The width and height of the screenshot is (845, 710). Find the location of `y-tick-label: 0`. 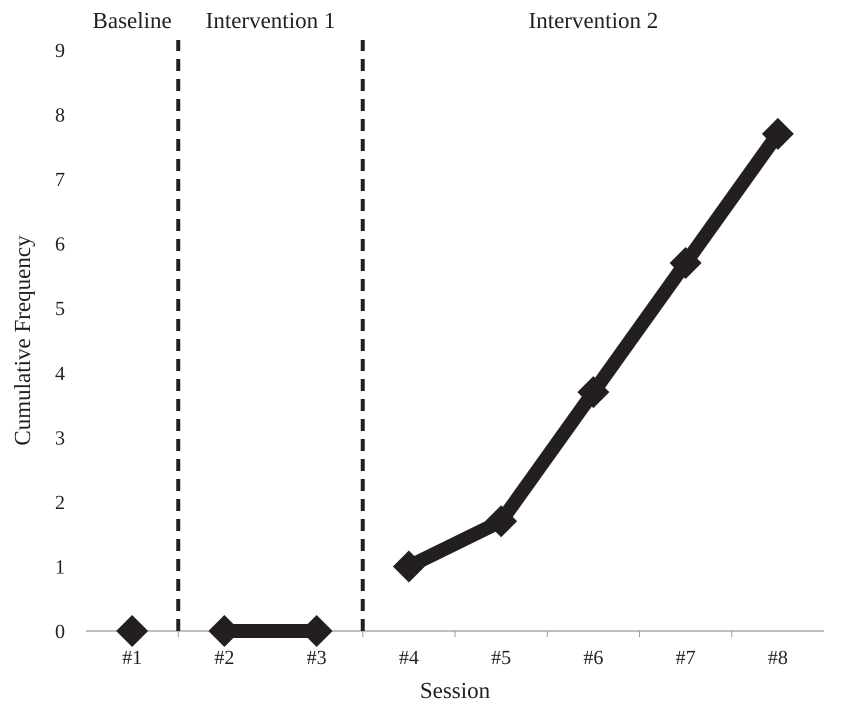

y-tick-label: 0 is located at coordinates (60, 632).